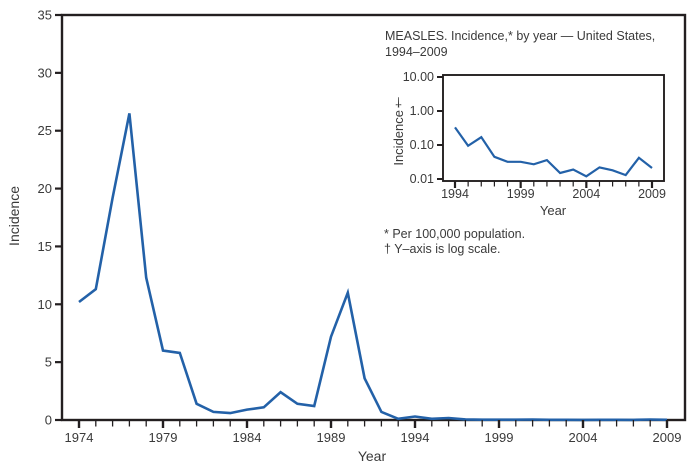 This screenshot has width=697, height=468. I want to click on svg-text: 15, so click(45, 246).